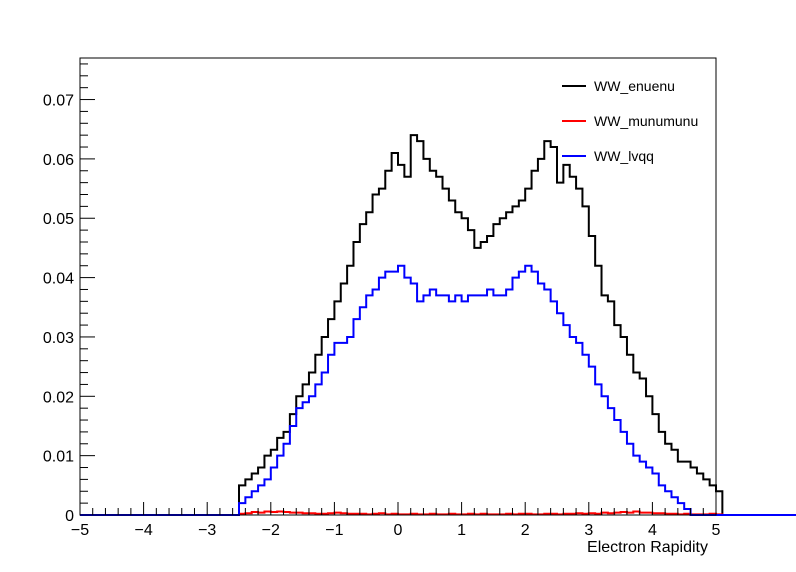 Image resolution: width=796 pixels, height=572 pixels. What do you see at coordinates (525, 530) in the screenshot?
I see `x-tick-label: 2` at bounding box center [525, 530].